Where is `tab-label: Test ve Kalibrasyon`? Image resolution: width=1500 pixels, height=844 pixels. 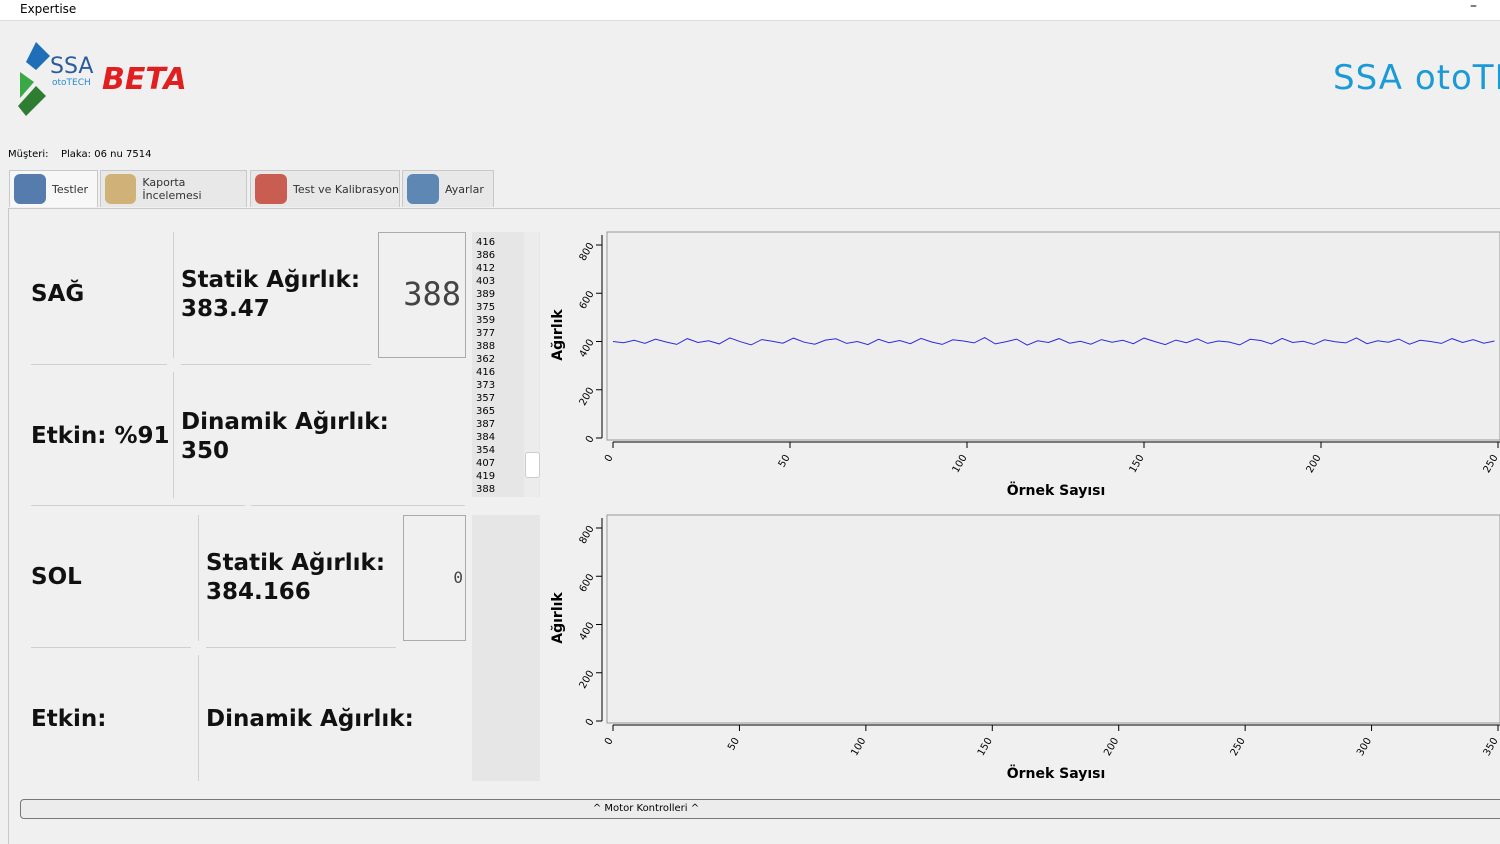
tab-label: Test ve Kalibrasyon is located at coordinates (346, 189).